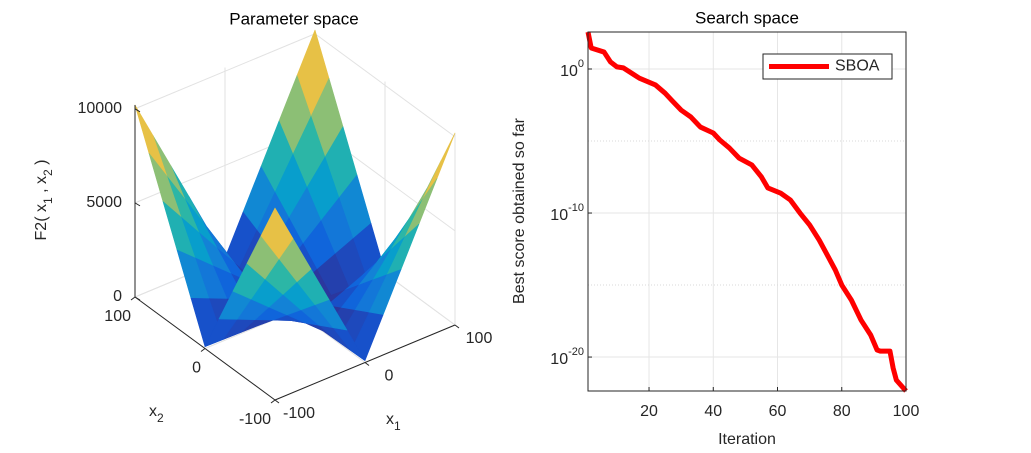  What do you see at coordinates (390, 419) in the screenshot?
I see `x1-axis-label-part: x` at bounding box center [390, 419].